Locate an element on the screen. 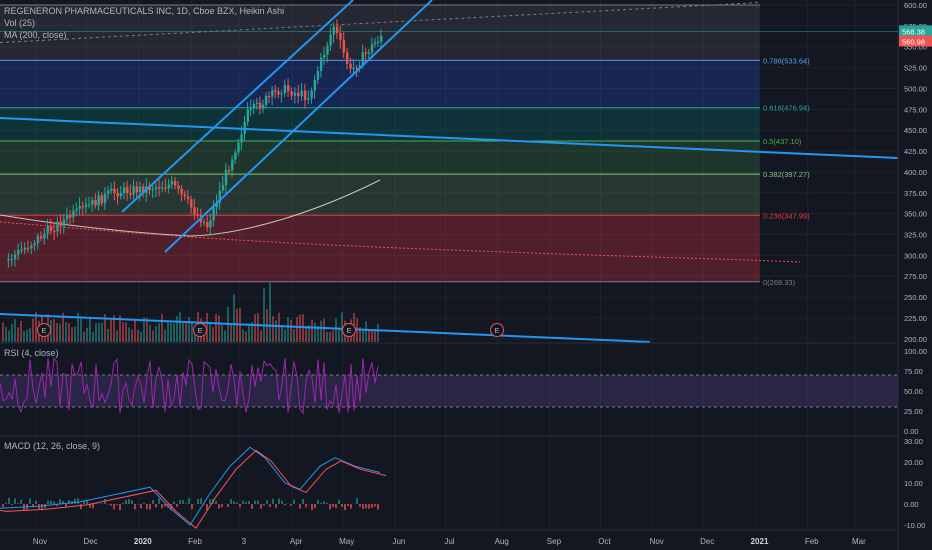 This screenshot has height=550, width=932. channel-lower-line is located at coordinates (298, 126).